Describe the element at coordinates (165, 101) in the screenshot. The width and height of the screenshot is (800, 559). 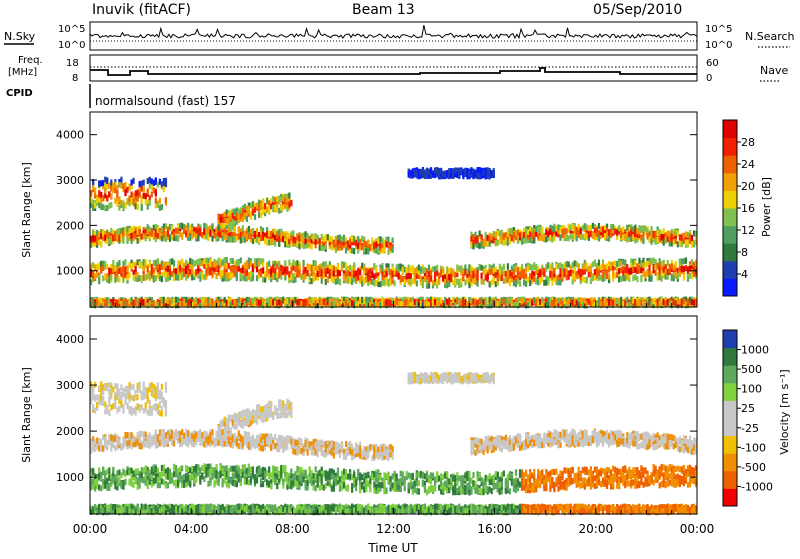
I see `cpid-value: normalsound (fast) 157` at that location.